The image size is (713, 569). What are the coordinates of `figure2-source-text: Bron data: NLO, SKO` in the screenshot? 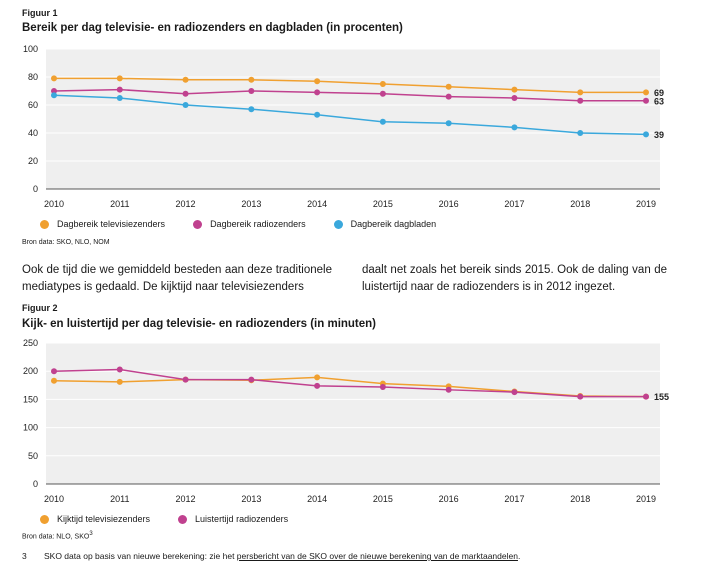 It's located at (56, 537).